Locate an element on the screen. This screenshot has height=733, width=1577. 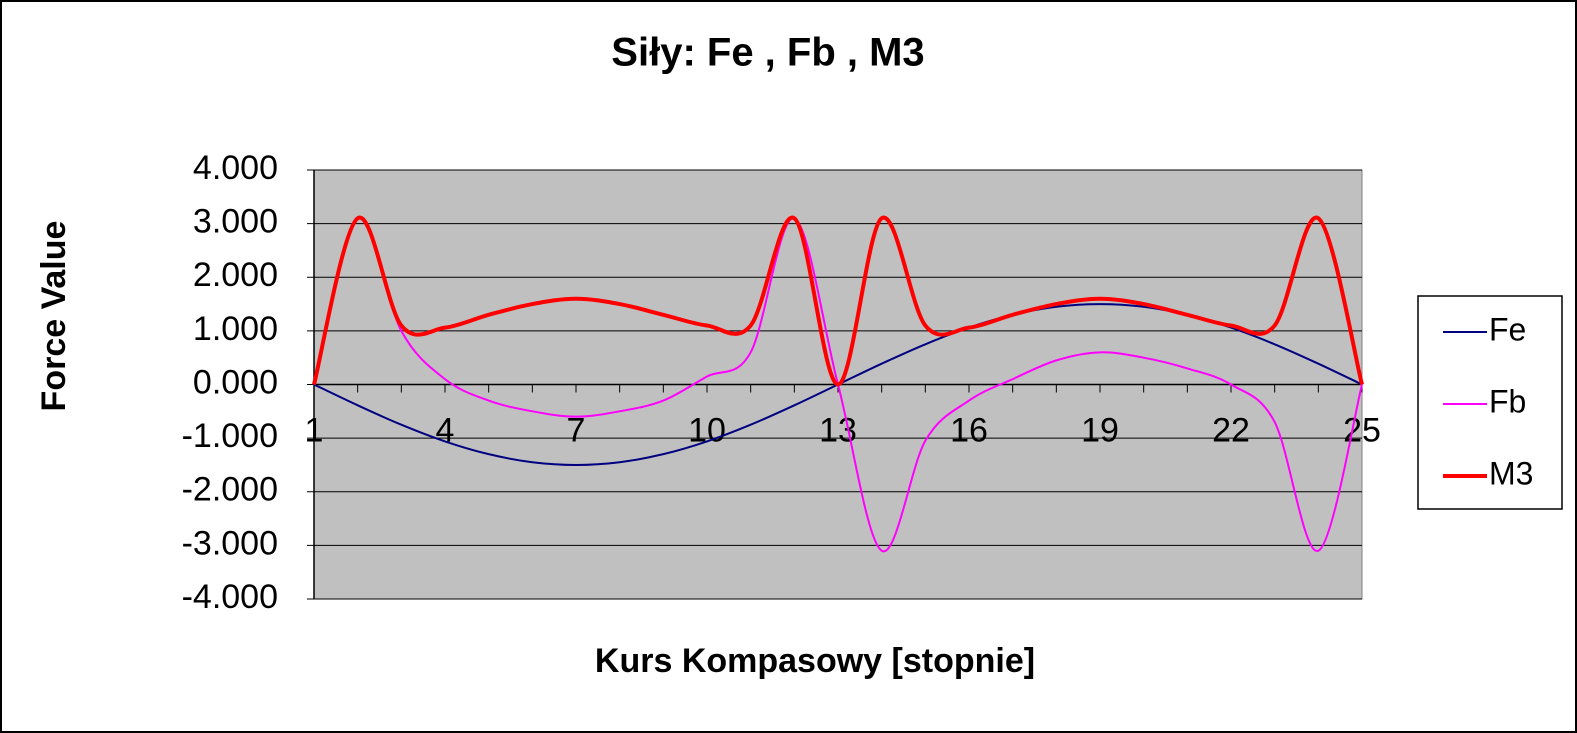
y-tick-label: 1.000 is located at coordinates (235, 329).